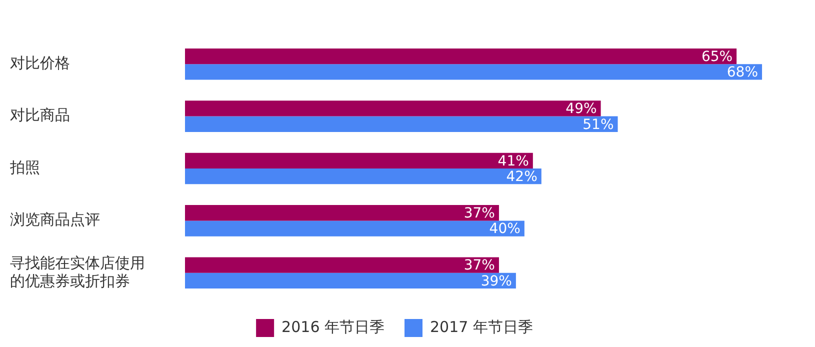 Image resolution: width=815 pixels, height=347 pixels. What do you see at coordinates (40, 115) in the screenshot?
I see `y-tick-label: 对比商品` at bounding box center [40, 115].